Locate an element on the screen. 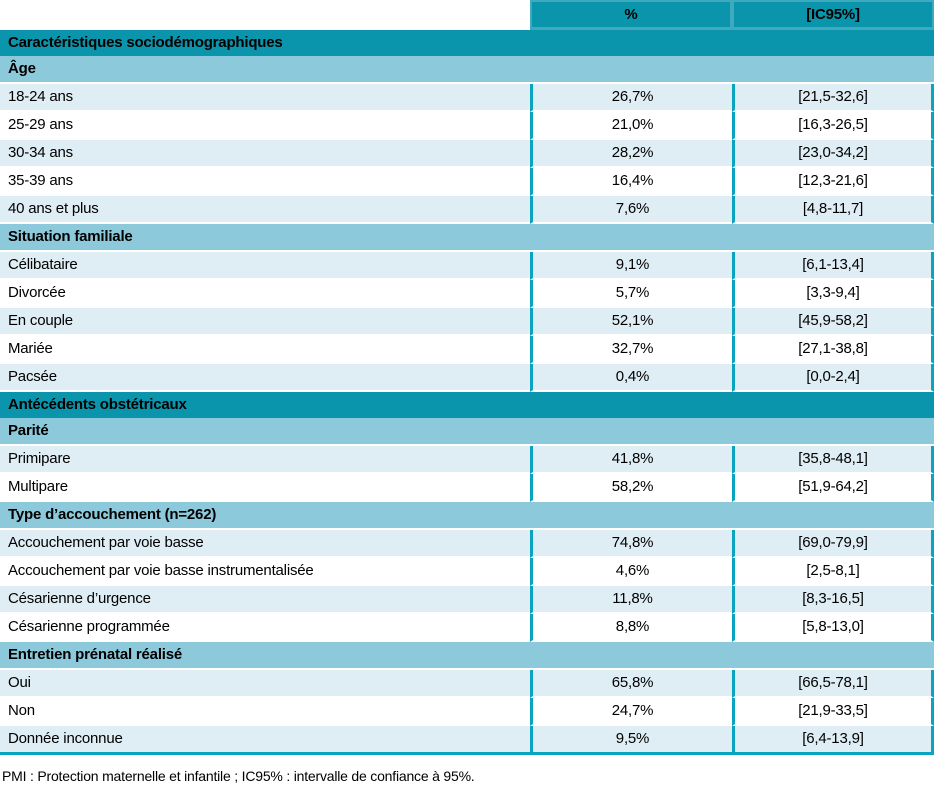 The image size is (934, 790). row-label: Oui is located at coordinates (265, 684).